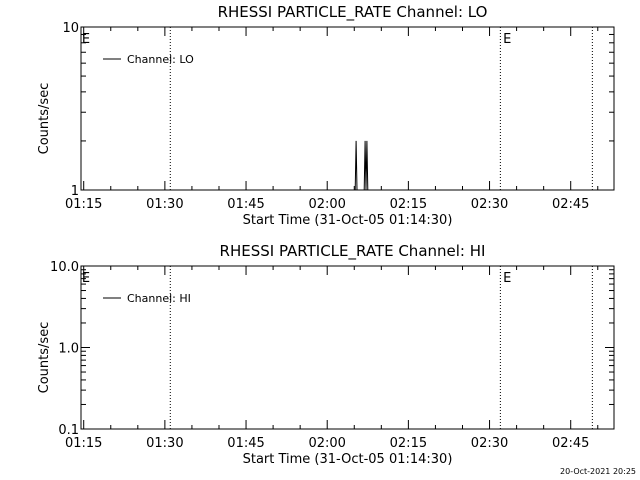  Describe the element at coordinates (160, 59) in the screenshot. I see `panel1-legend-label: Channel: LO` at that location.